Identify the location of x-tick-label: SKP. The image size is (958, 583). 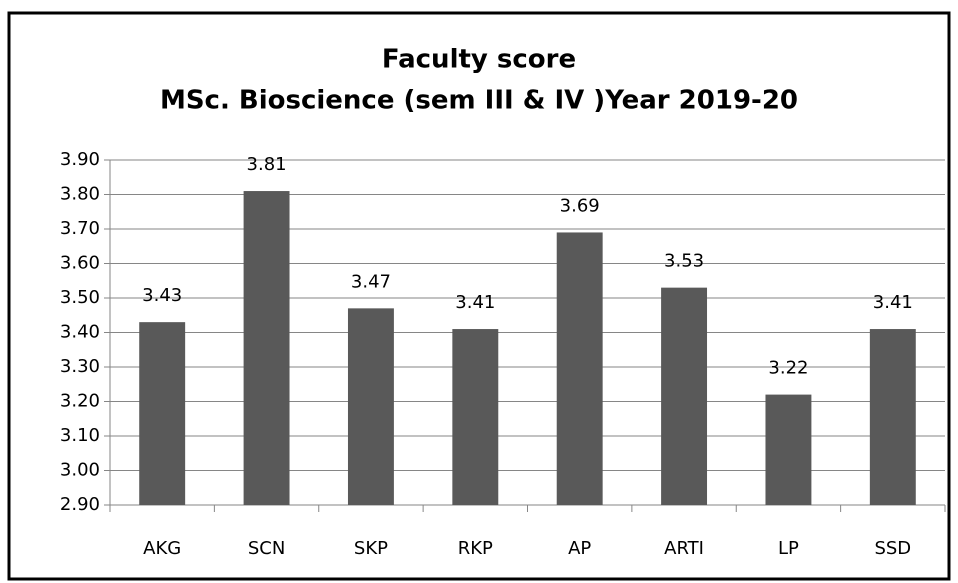
(371, 548).